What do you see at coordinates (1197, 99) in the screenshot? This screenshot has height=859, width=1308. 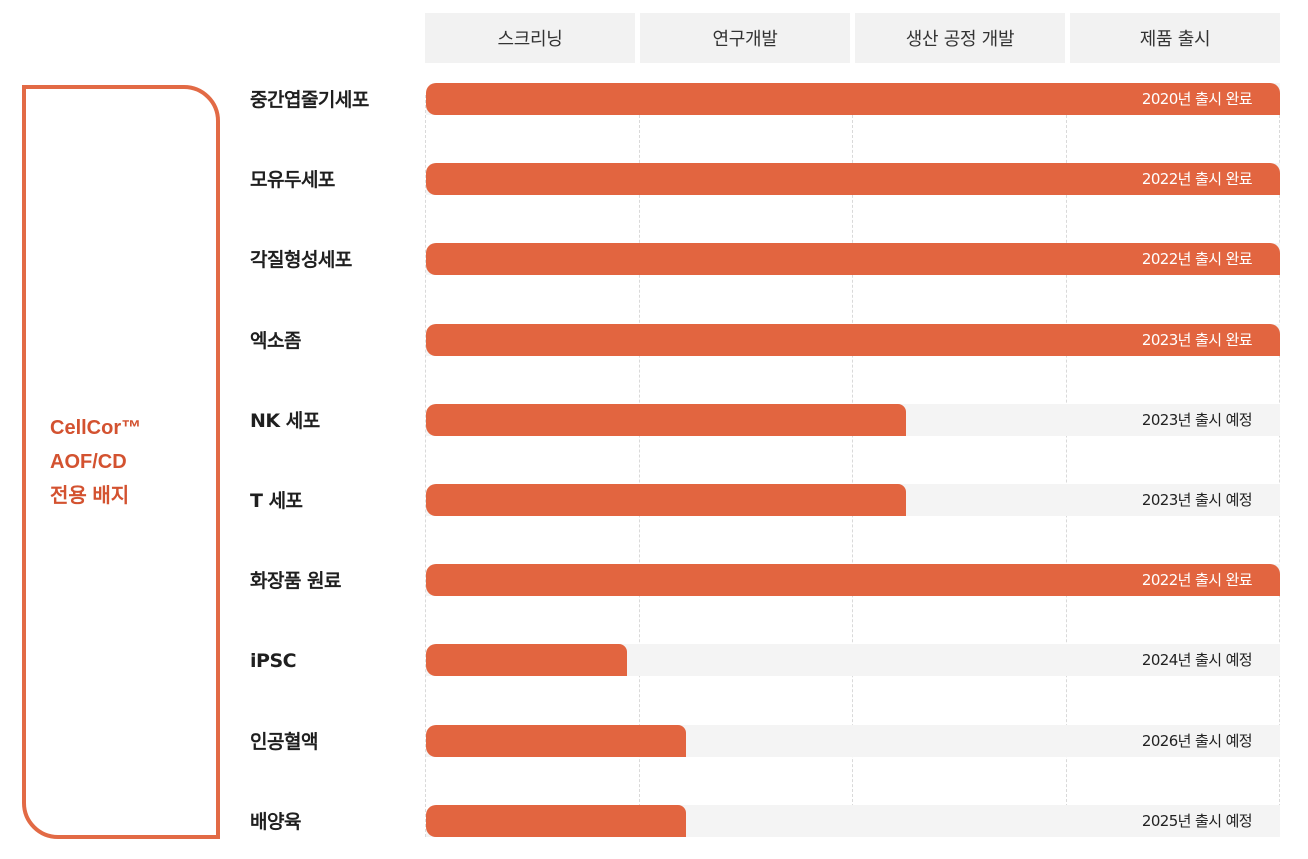 I see `status-label: 2020년 출시 완료` at bounding box center [1197, 99].